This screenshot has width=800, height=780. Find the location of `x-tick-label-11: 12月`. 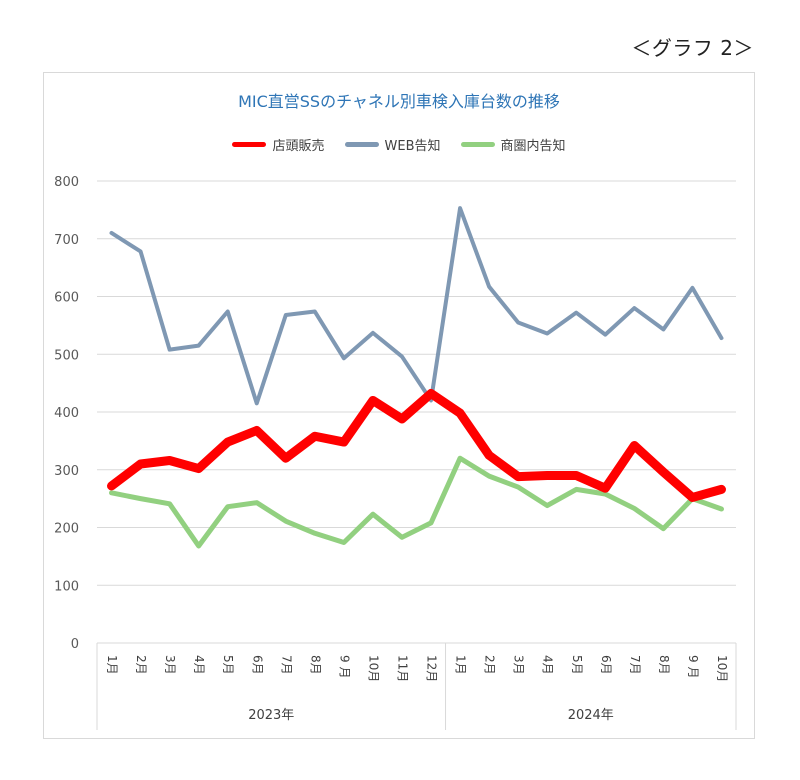

x-tick-label-11: 12月 is located at coordinates (432, 668).